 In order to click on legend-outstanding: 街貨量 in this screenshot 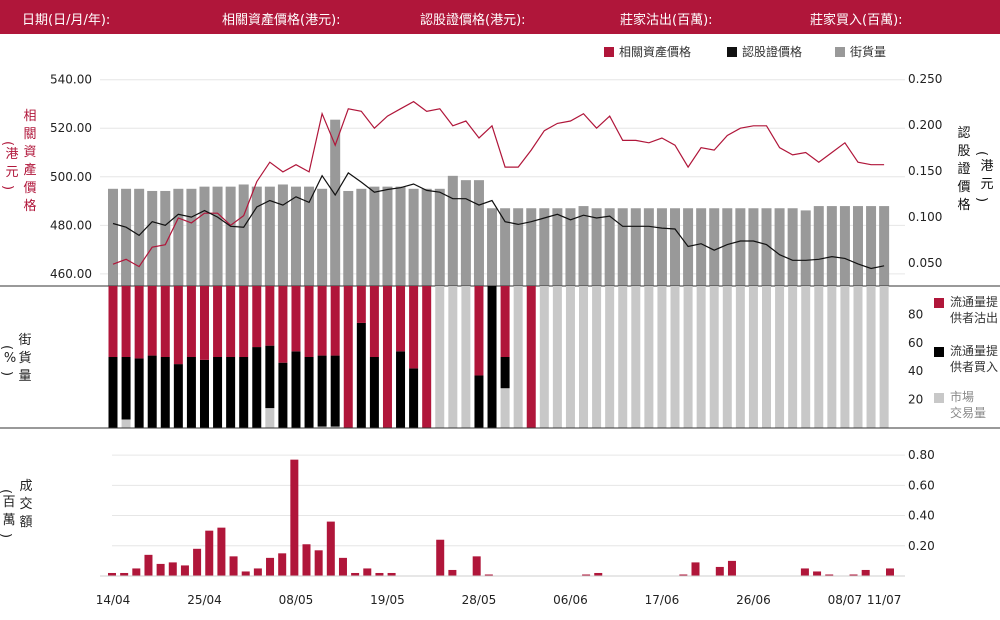, I will do `click(860, 51)`.